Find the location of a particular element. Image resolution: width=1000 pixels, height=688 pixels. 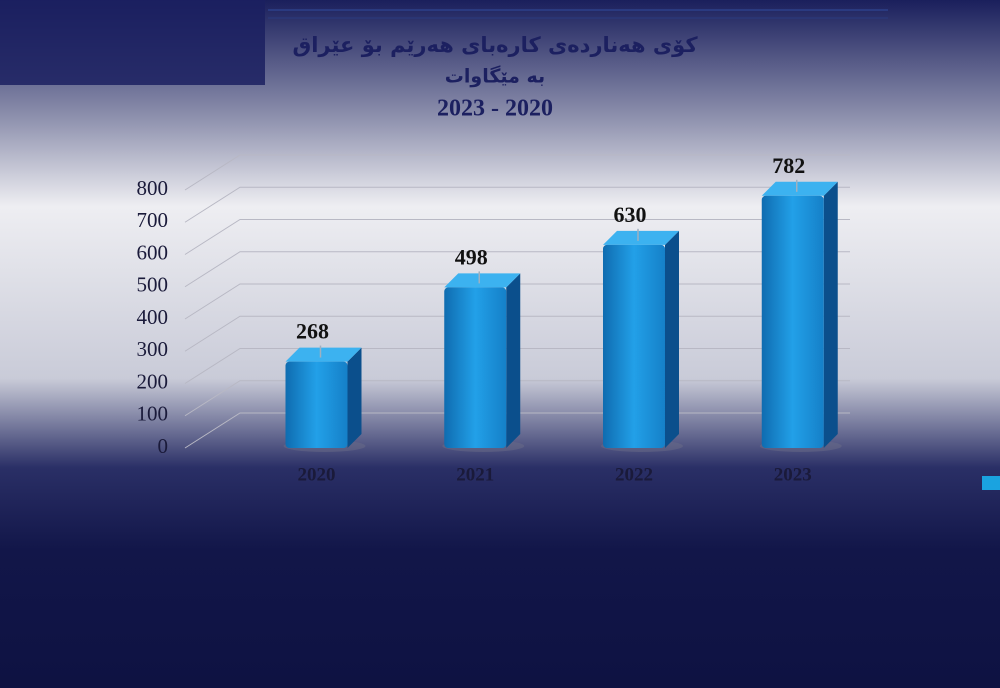

chart-title: کۆی هەناردەی کارەبای هەرێم بۆ عێراق is located at coordinates (495, 45).